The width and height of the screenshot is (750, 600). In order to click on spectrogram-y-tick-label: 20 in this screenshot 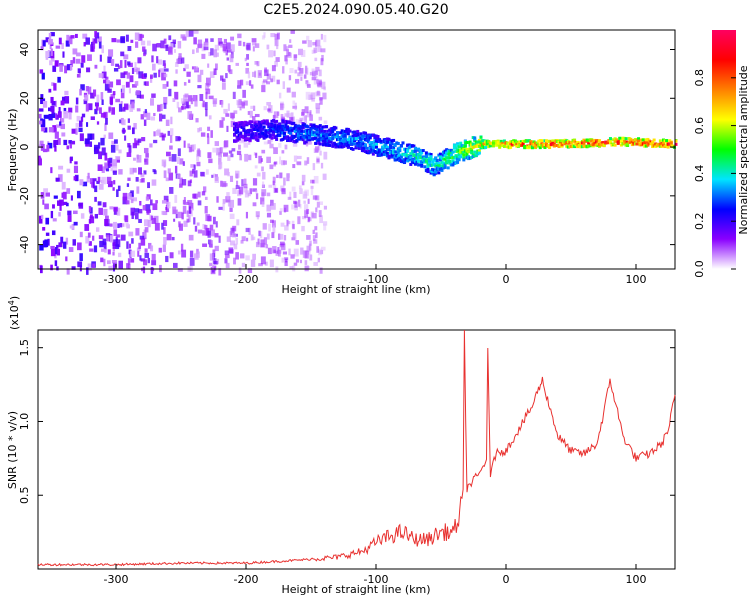, I will do `click(24, 98)`.